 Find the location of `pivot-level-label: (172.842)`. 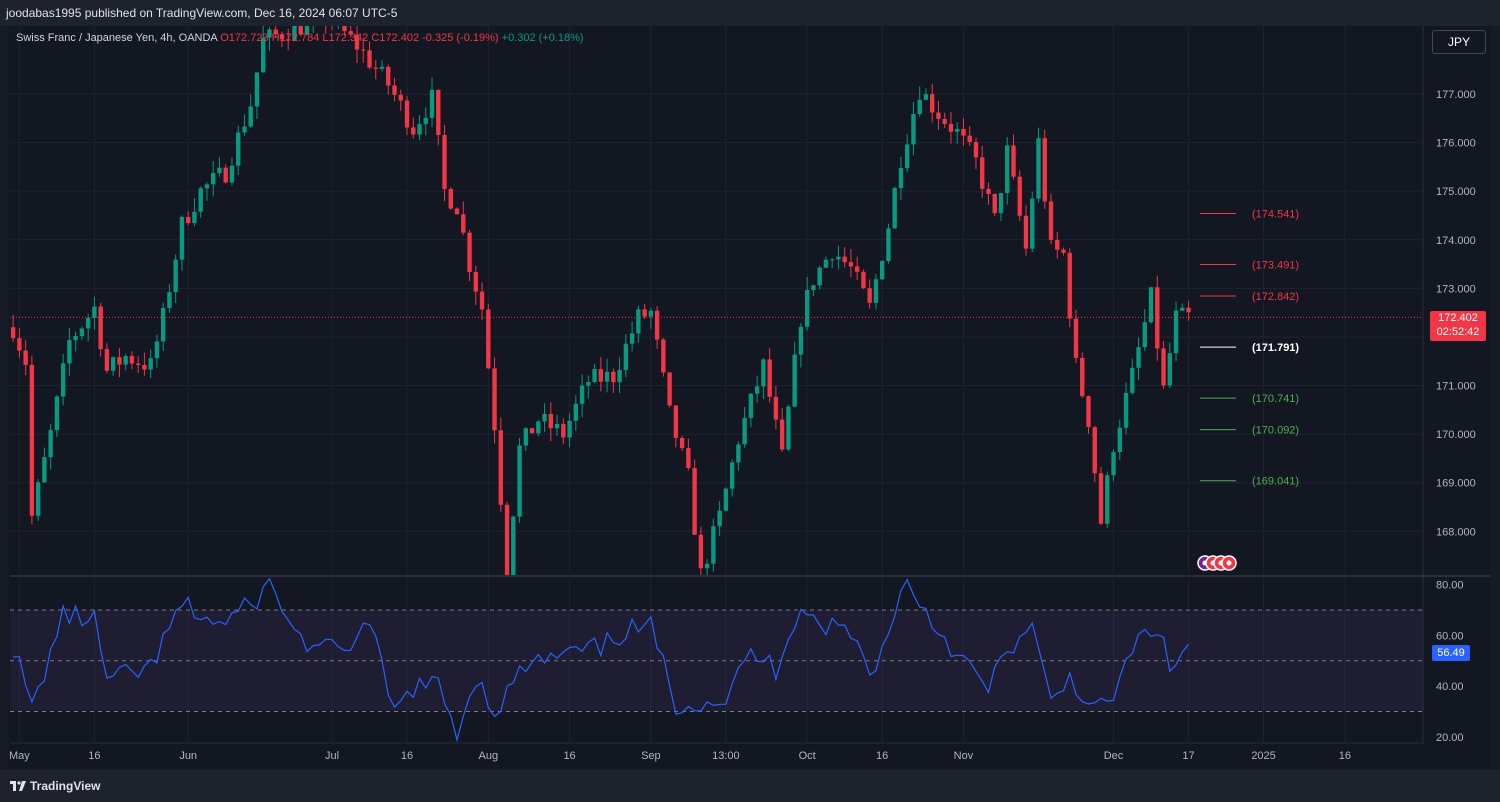

pivot-level-label: (172.842) is located at coordinates (1275, 297).